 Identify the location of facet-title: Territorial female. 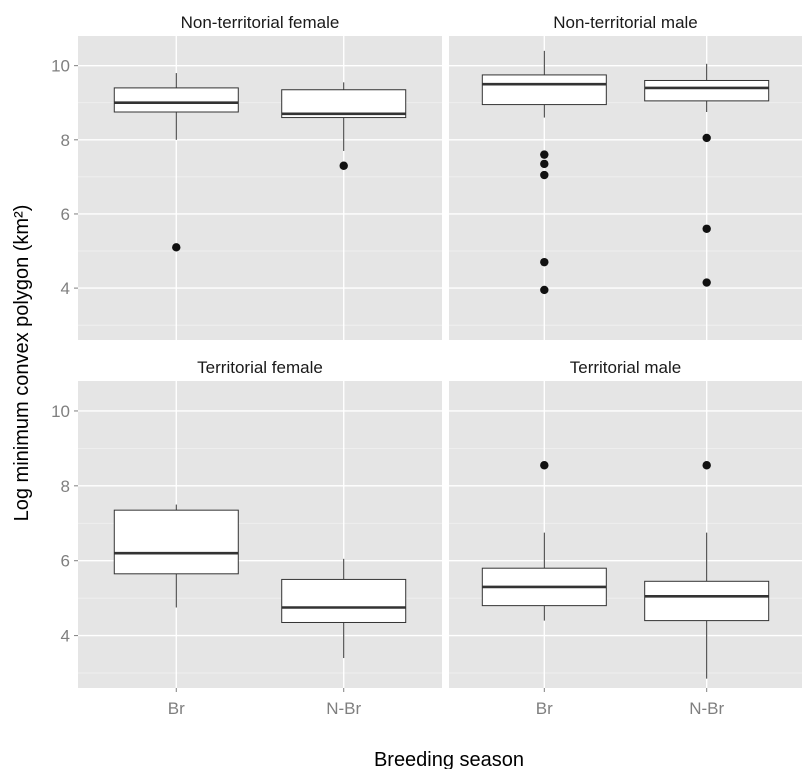
(260, 367).